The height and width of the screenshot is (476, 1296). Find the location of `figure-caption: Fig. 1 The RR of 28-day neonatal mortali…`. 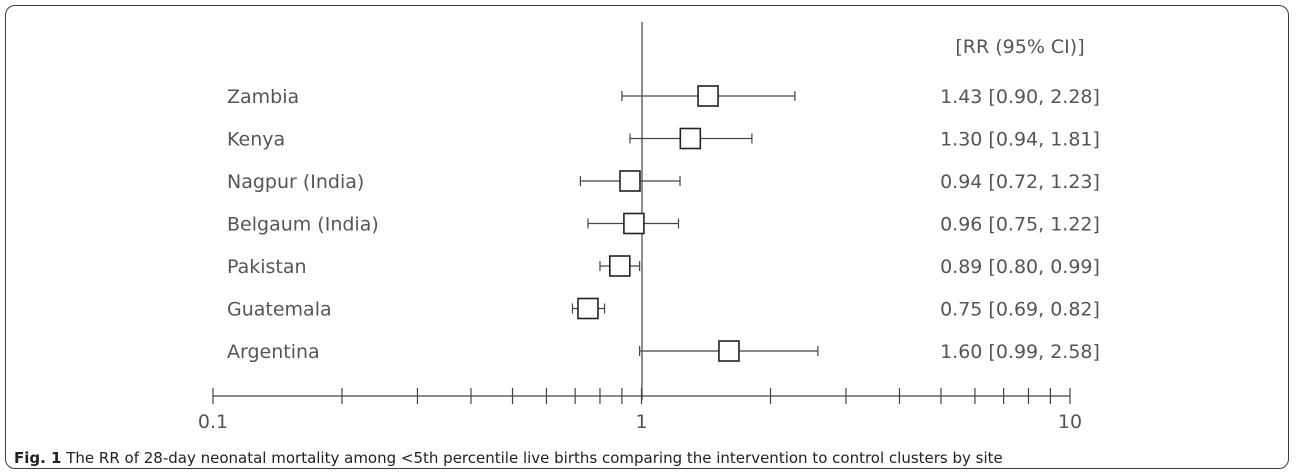

figure-caption: Fig. 1 The RR of 28-day neonatal mortali… is located at coordinates (649, 458).